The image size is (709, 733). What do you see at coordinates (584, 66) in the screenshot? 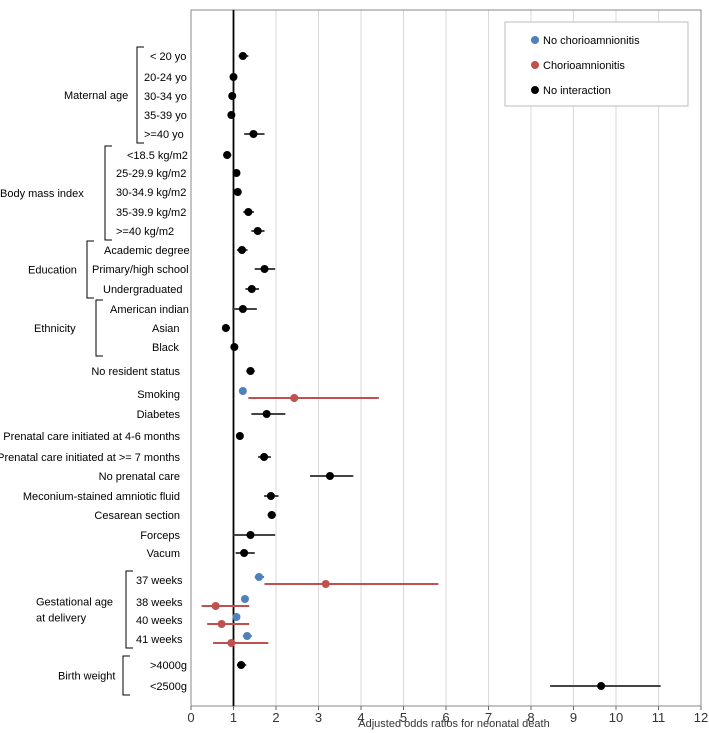
I see `legend-label: Chorioamnionitis` at bounding box center [584, 66].